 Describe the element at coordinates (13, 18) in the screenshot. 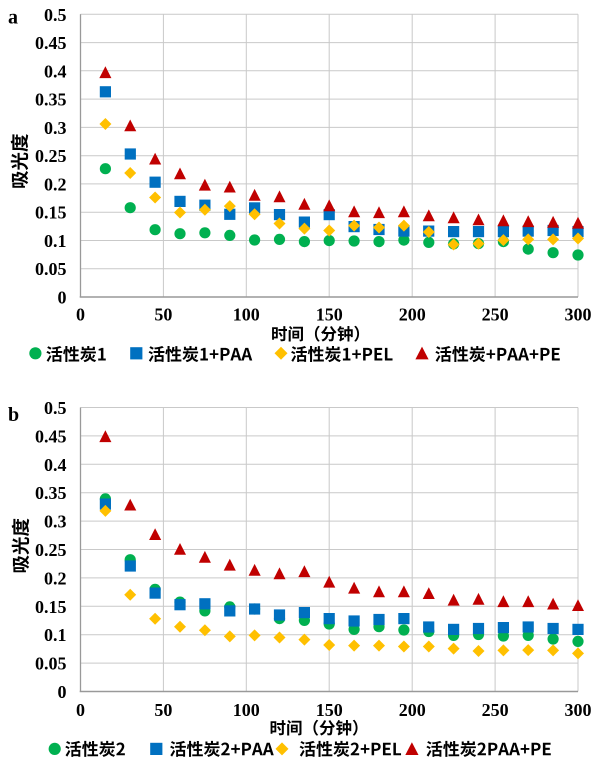

I see `svg-text: a` at that location.